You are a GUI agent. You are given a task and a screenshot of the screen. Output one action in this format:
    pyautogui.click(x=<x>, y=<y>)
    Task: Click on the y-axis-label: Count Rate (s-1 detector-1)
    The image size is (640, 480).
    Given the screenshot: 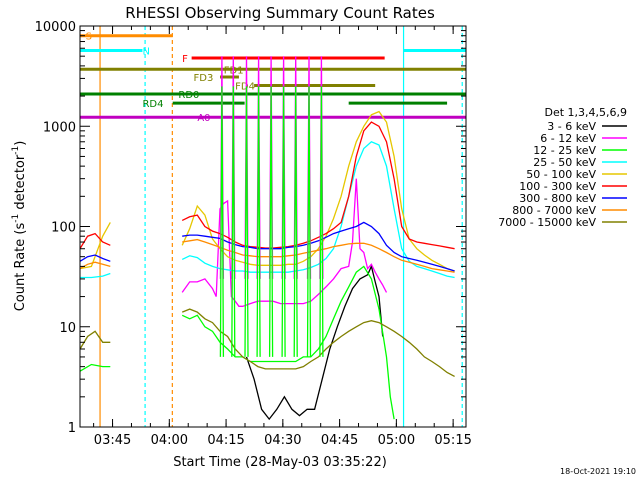 What is the action you would take?
    pyautogui.click(x=19, y=226)
    